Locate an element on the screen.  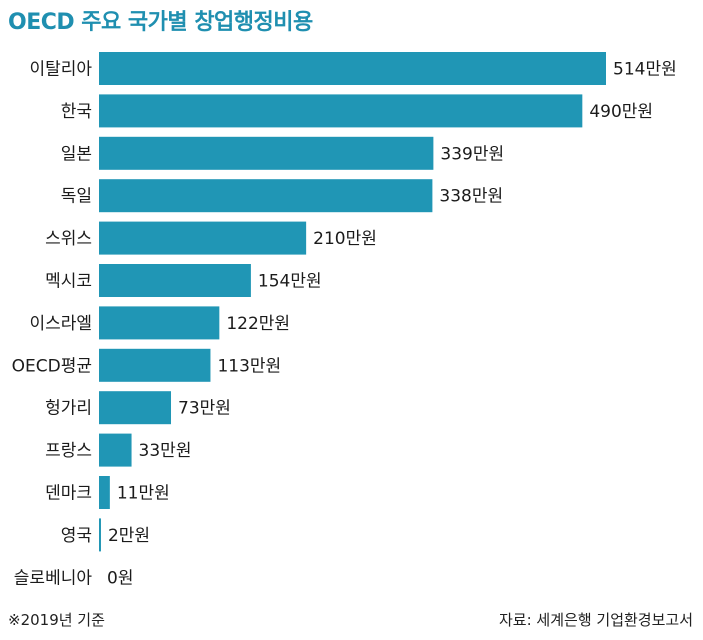
category-label: 헝가리 is located at coordinates (68, 409).